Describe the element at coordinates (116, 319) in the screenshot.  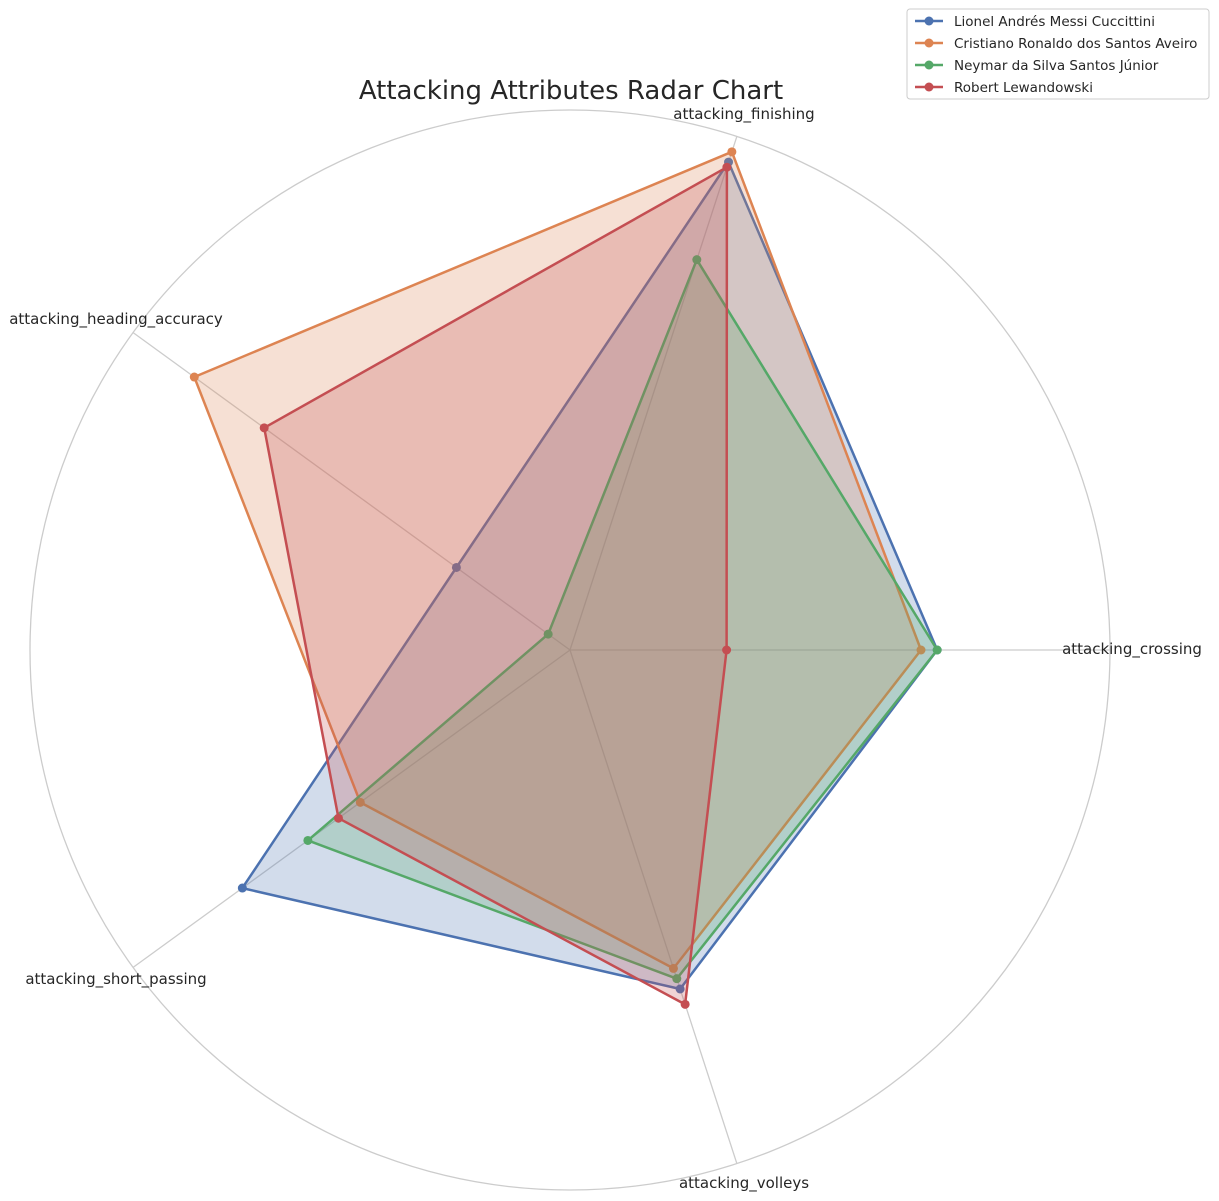
I see `axis-label: attacking_heading_accuracy` at that location.